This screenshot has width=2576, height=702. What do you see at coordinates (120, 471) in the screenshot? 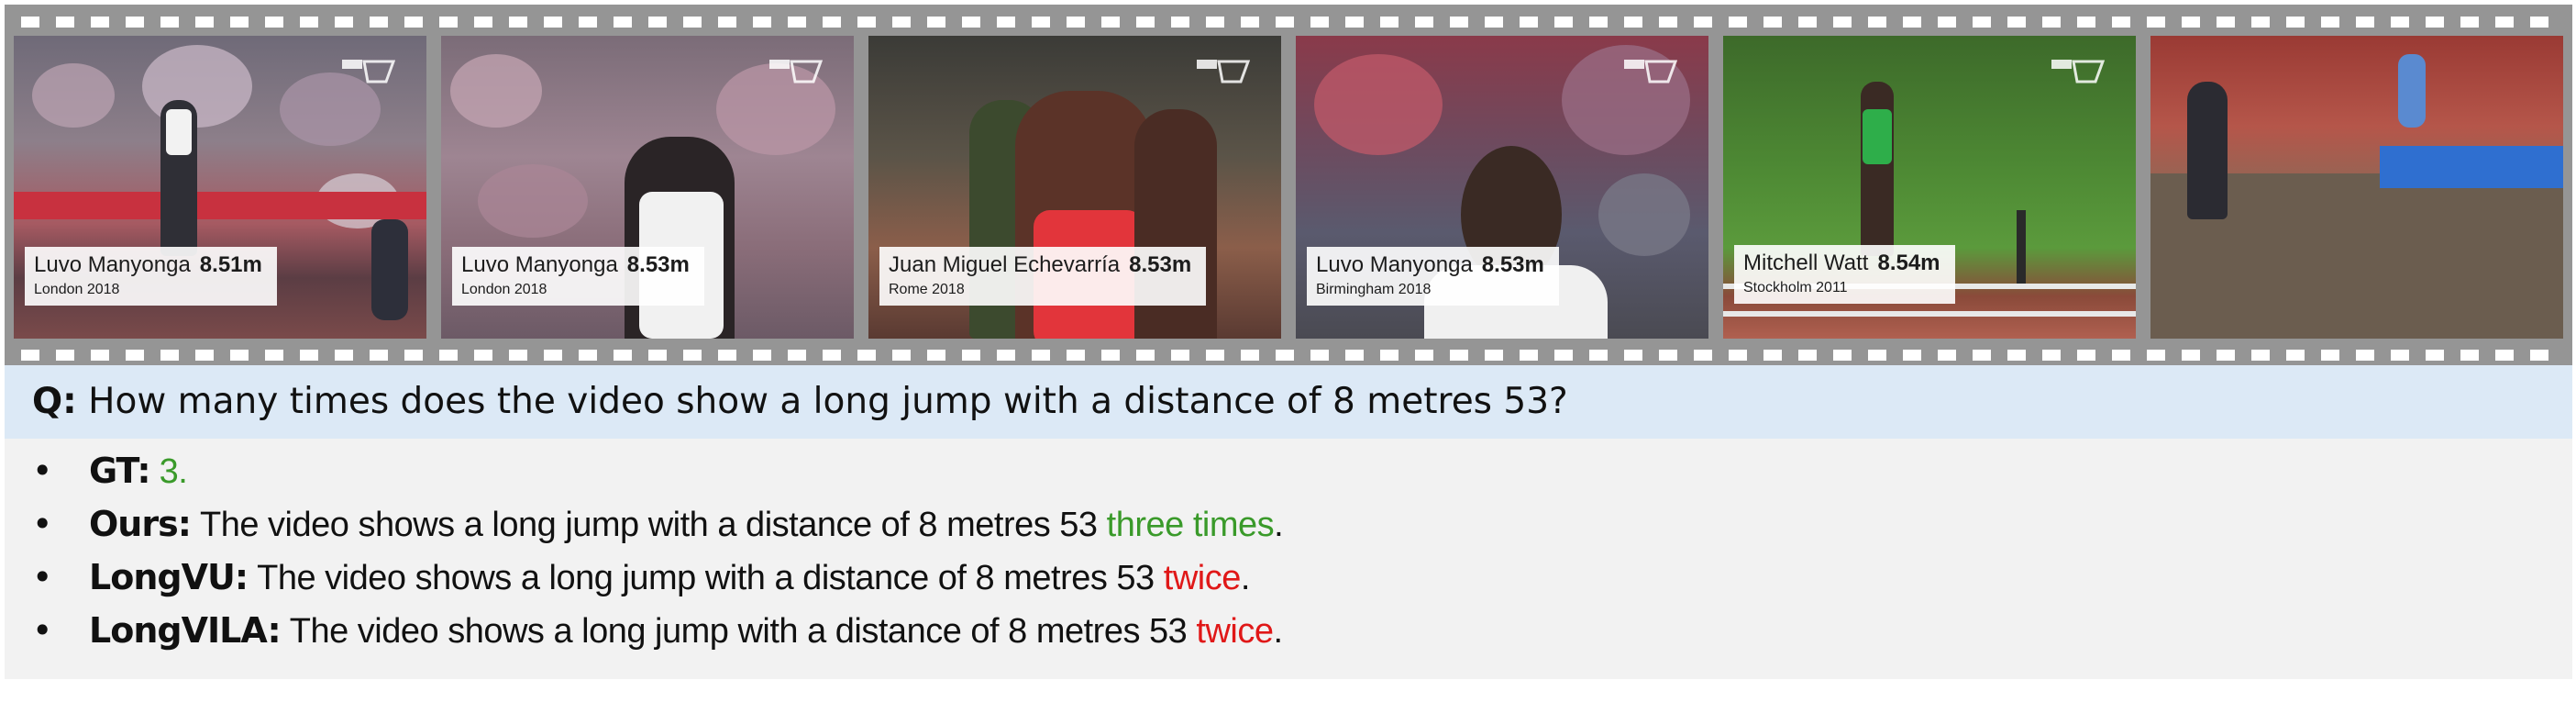
I see `answer-label: GT:` at bounding box center [120, 471].